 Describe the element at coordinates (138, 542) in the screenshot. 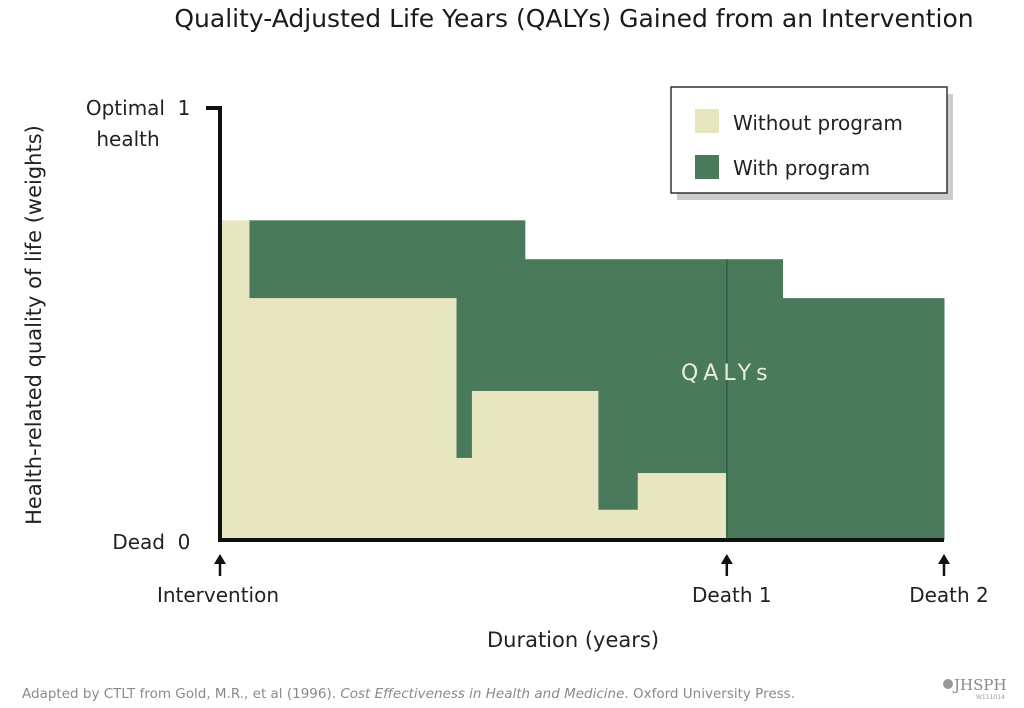

I see `y-tick-caption-dead: Dead` at that location.